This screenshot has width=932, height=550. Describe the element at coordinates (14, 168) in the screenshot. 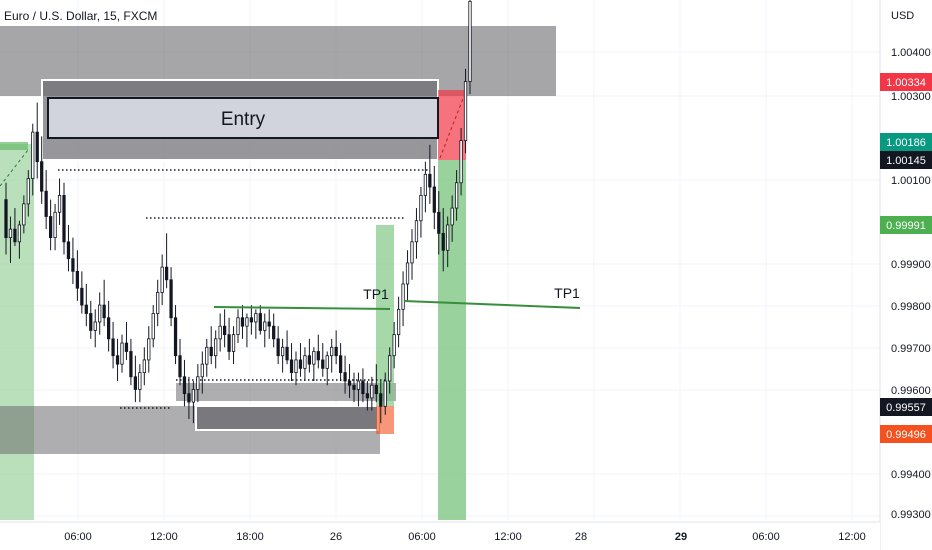

I see `long-position-dashed-left` at that location.